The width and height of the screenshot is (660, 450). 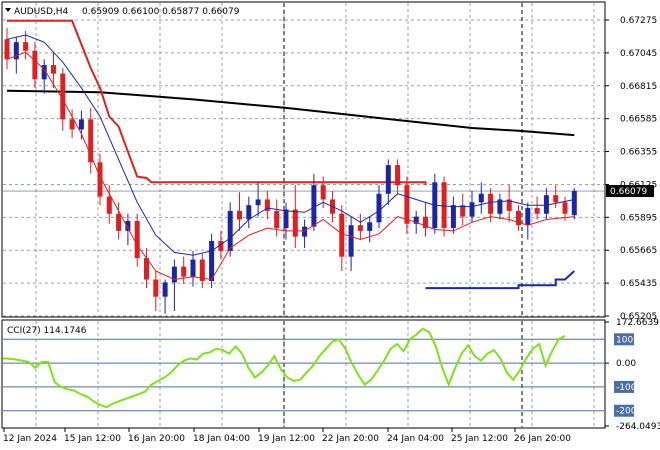 I want to click on price-tick-label: 0.66355, so click(x=638, y=153).